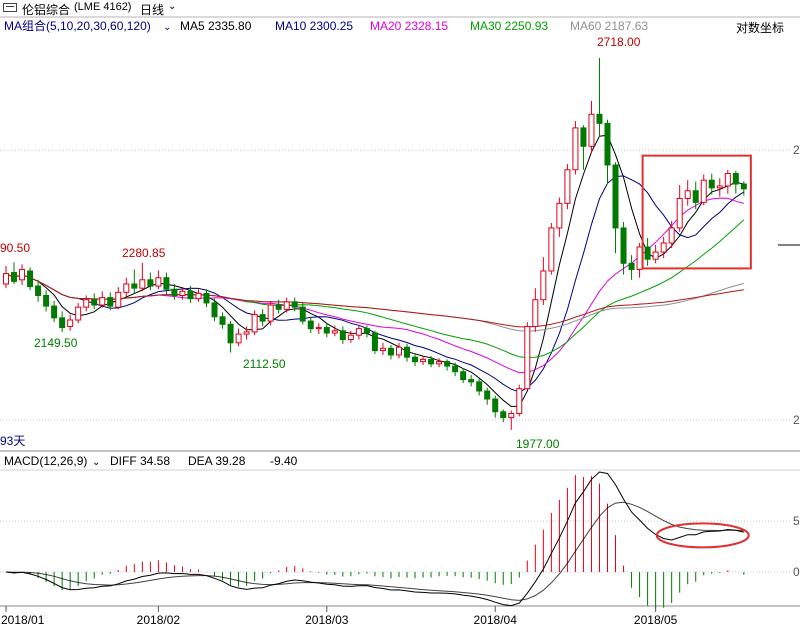 The width and height of the screenshot is (800, 630). I want to click on period-selector: 日线, so click(152, 10).